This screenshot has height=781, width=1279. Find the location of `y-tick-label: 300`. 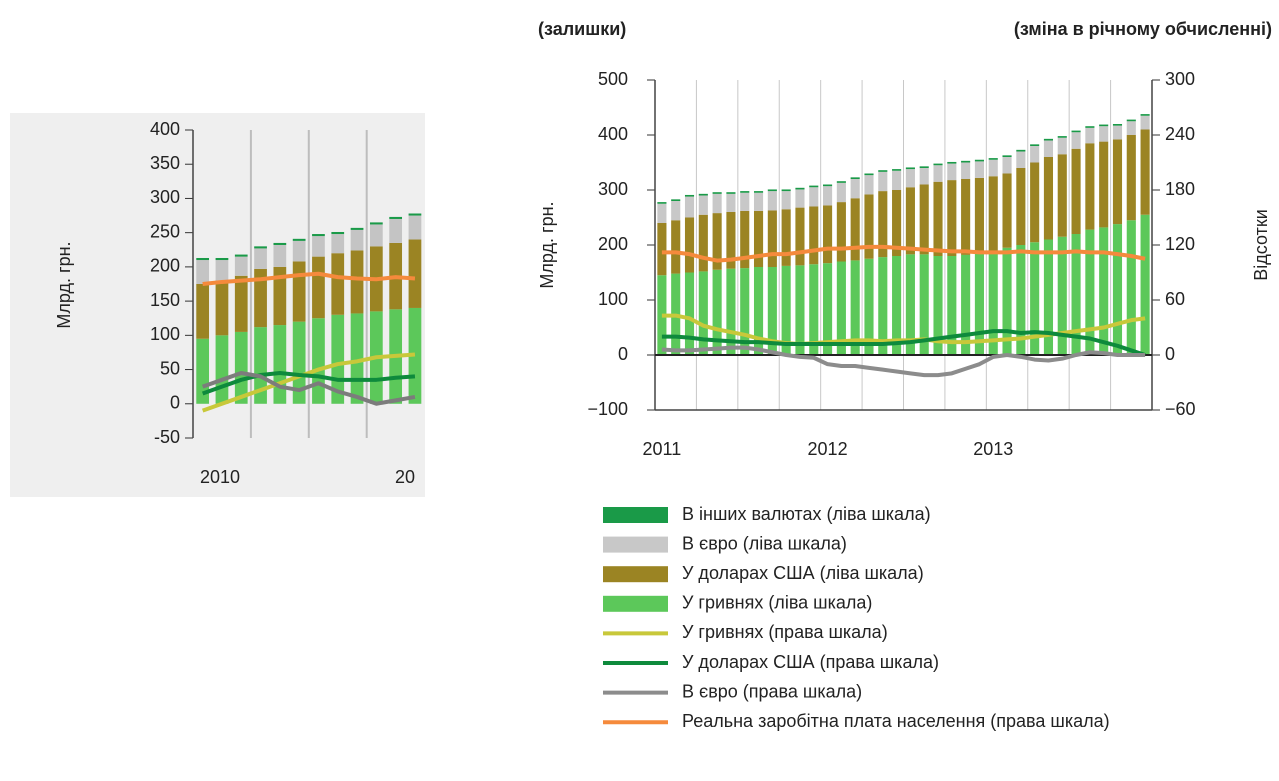

y-tick-label: 300 is located at coordinates (165, 197).